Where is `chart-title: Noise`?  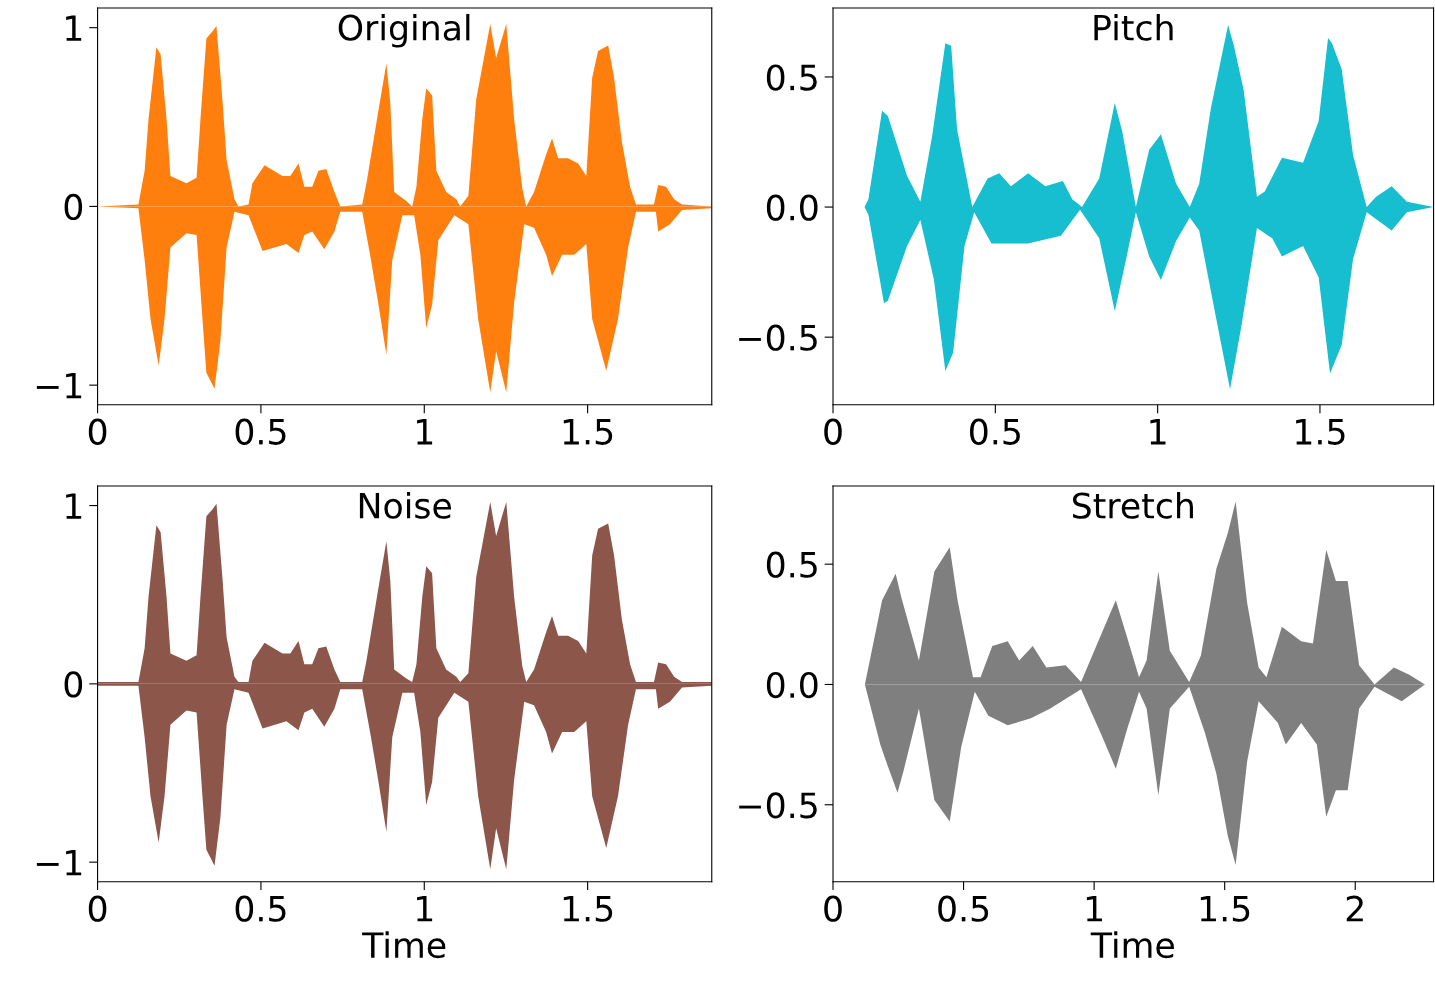 chart-title: Noise is located at coordinates (405, 505).